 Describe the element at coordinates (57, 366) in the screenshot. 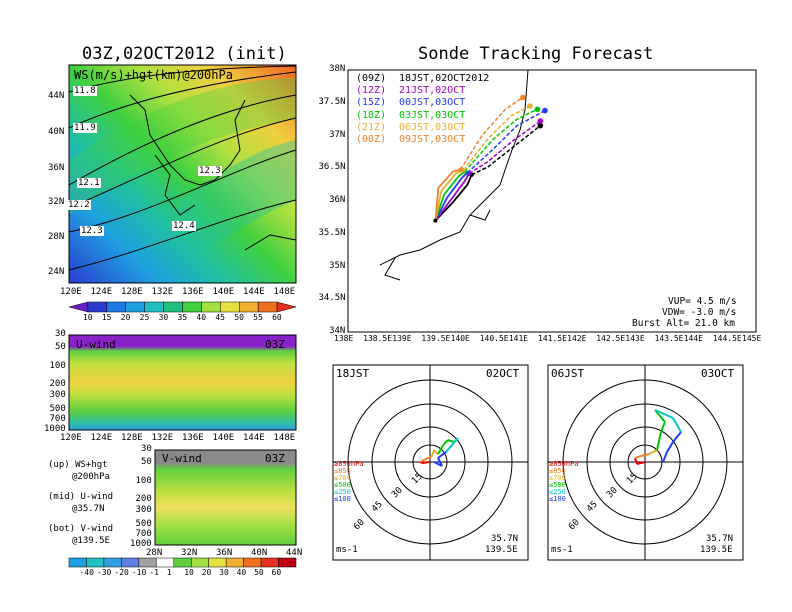

I see `u-wind-pressure-tick: 100` at that location.